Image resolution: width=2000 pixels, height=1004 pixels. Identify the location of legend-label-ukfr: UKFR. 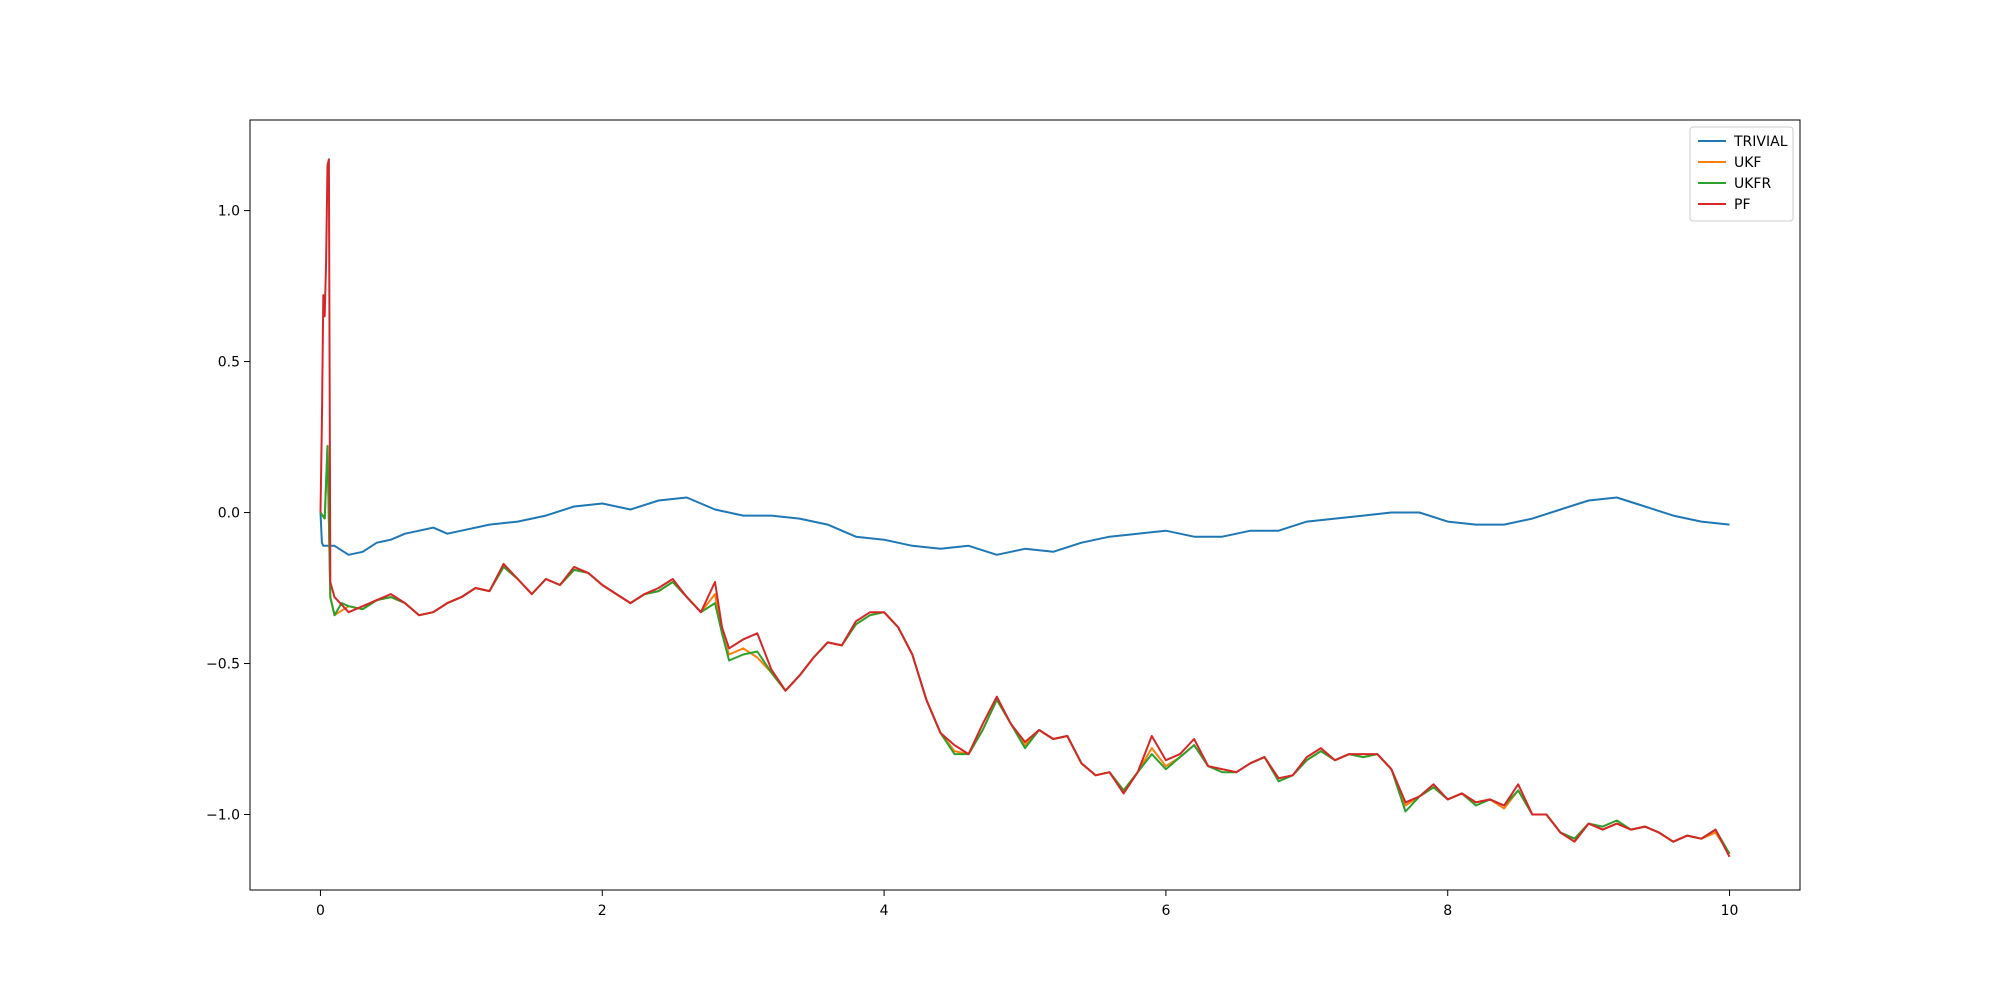
(1752, 184).